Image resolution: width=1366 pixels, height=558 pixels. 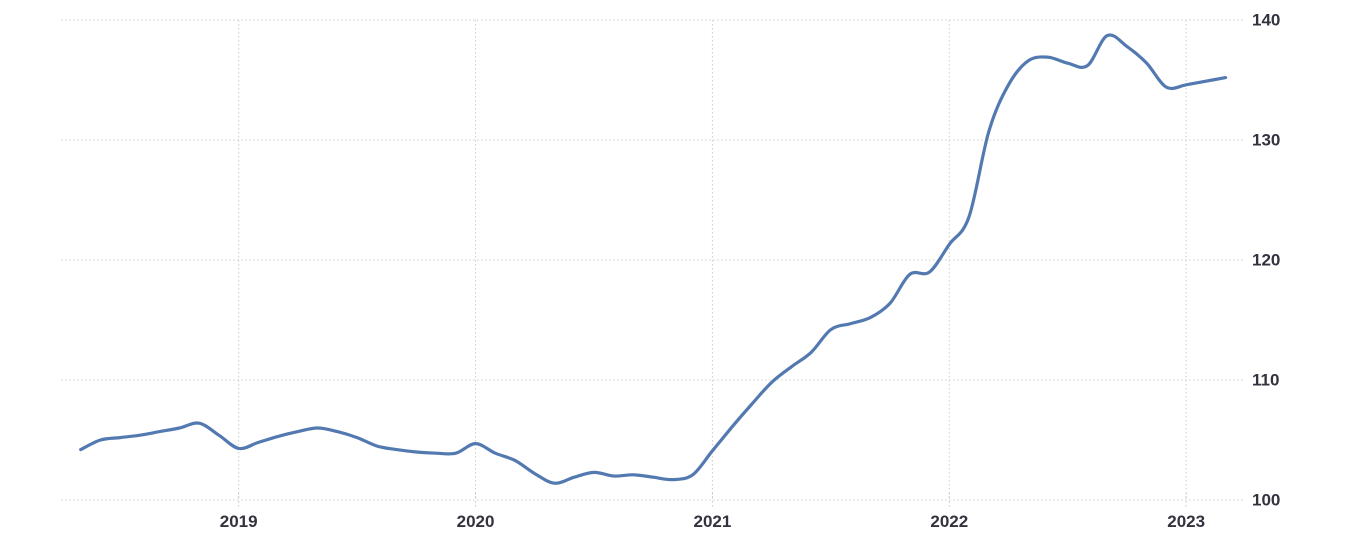 I want to click on y-tick-label-130: 130, so click(x=1266, y=140).